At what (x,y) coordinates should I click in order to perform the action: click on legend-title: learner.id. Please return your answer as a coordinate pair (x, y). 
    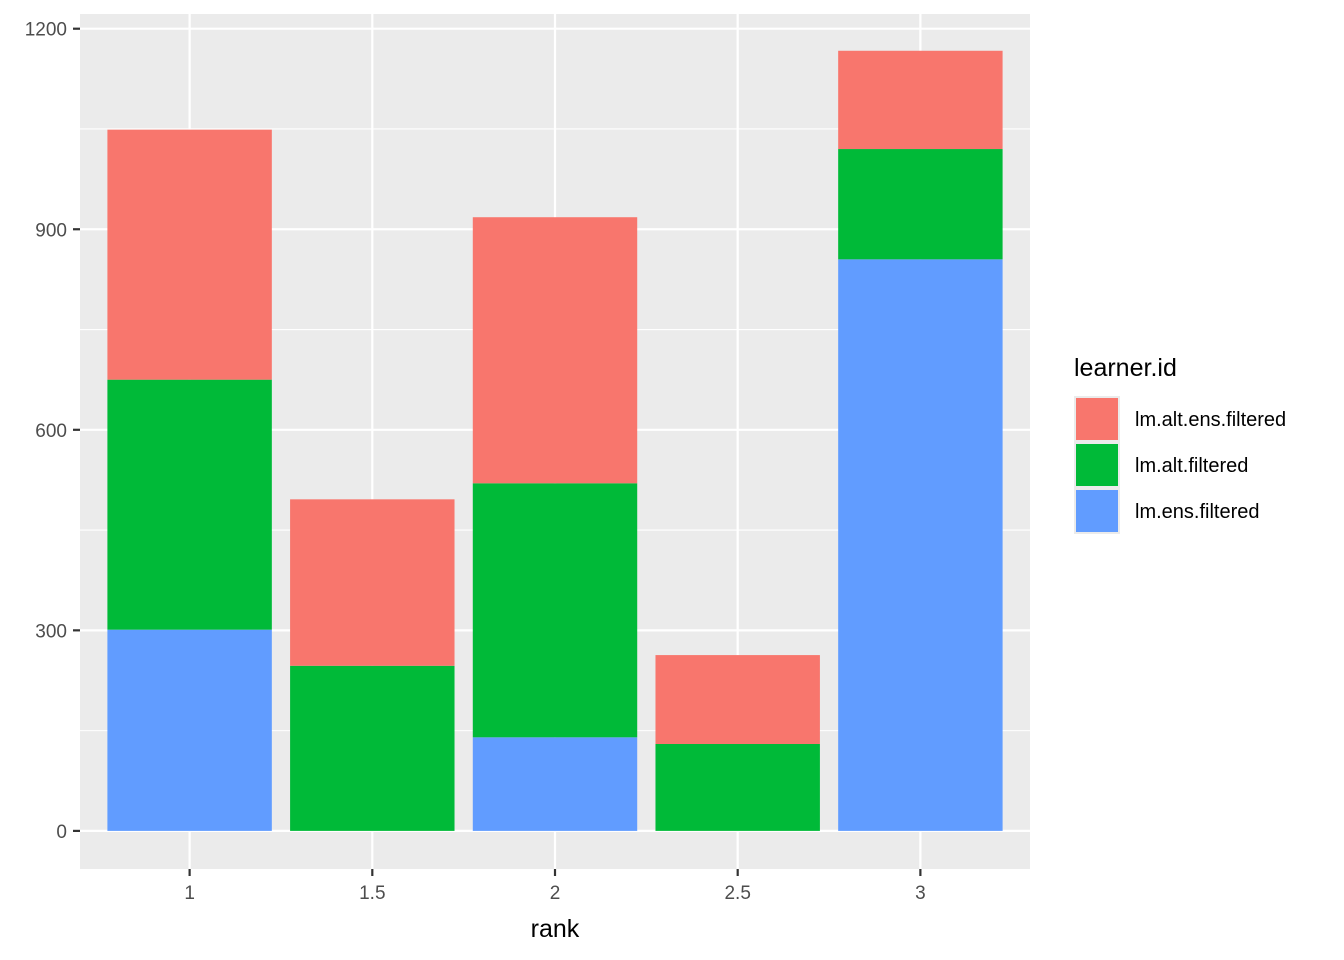
    Looking at the image, I should click on (1125, 368).